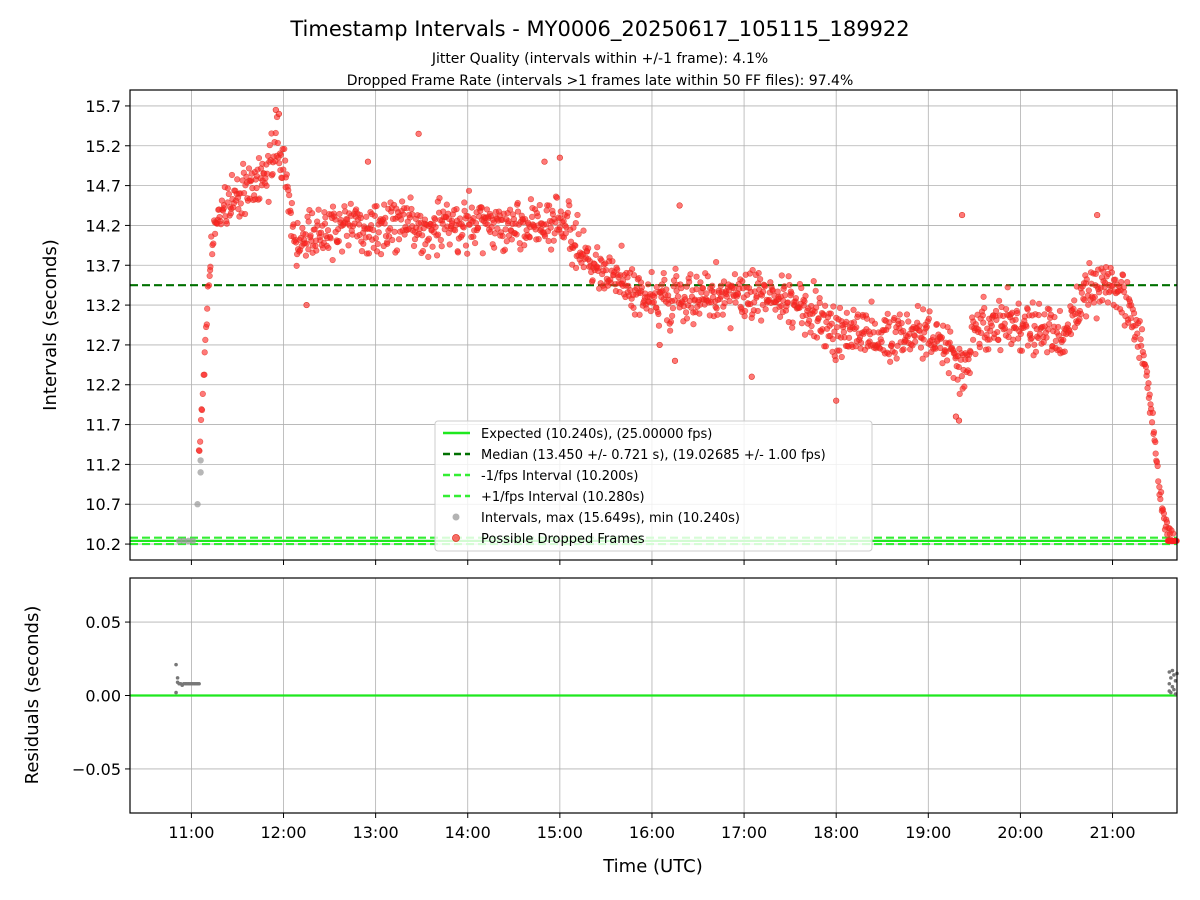 Image resolution: width=1200 pixels, height=900 pixels. Describe the element at coordinates (563, 497) in the screenshot. I see `legend-label-plus-fps: +1/fps Interval (10.280s)` at that location.